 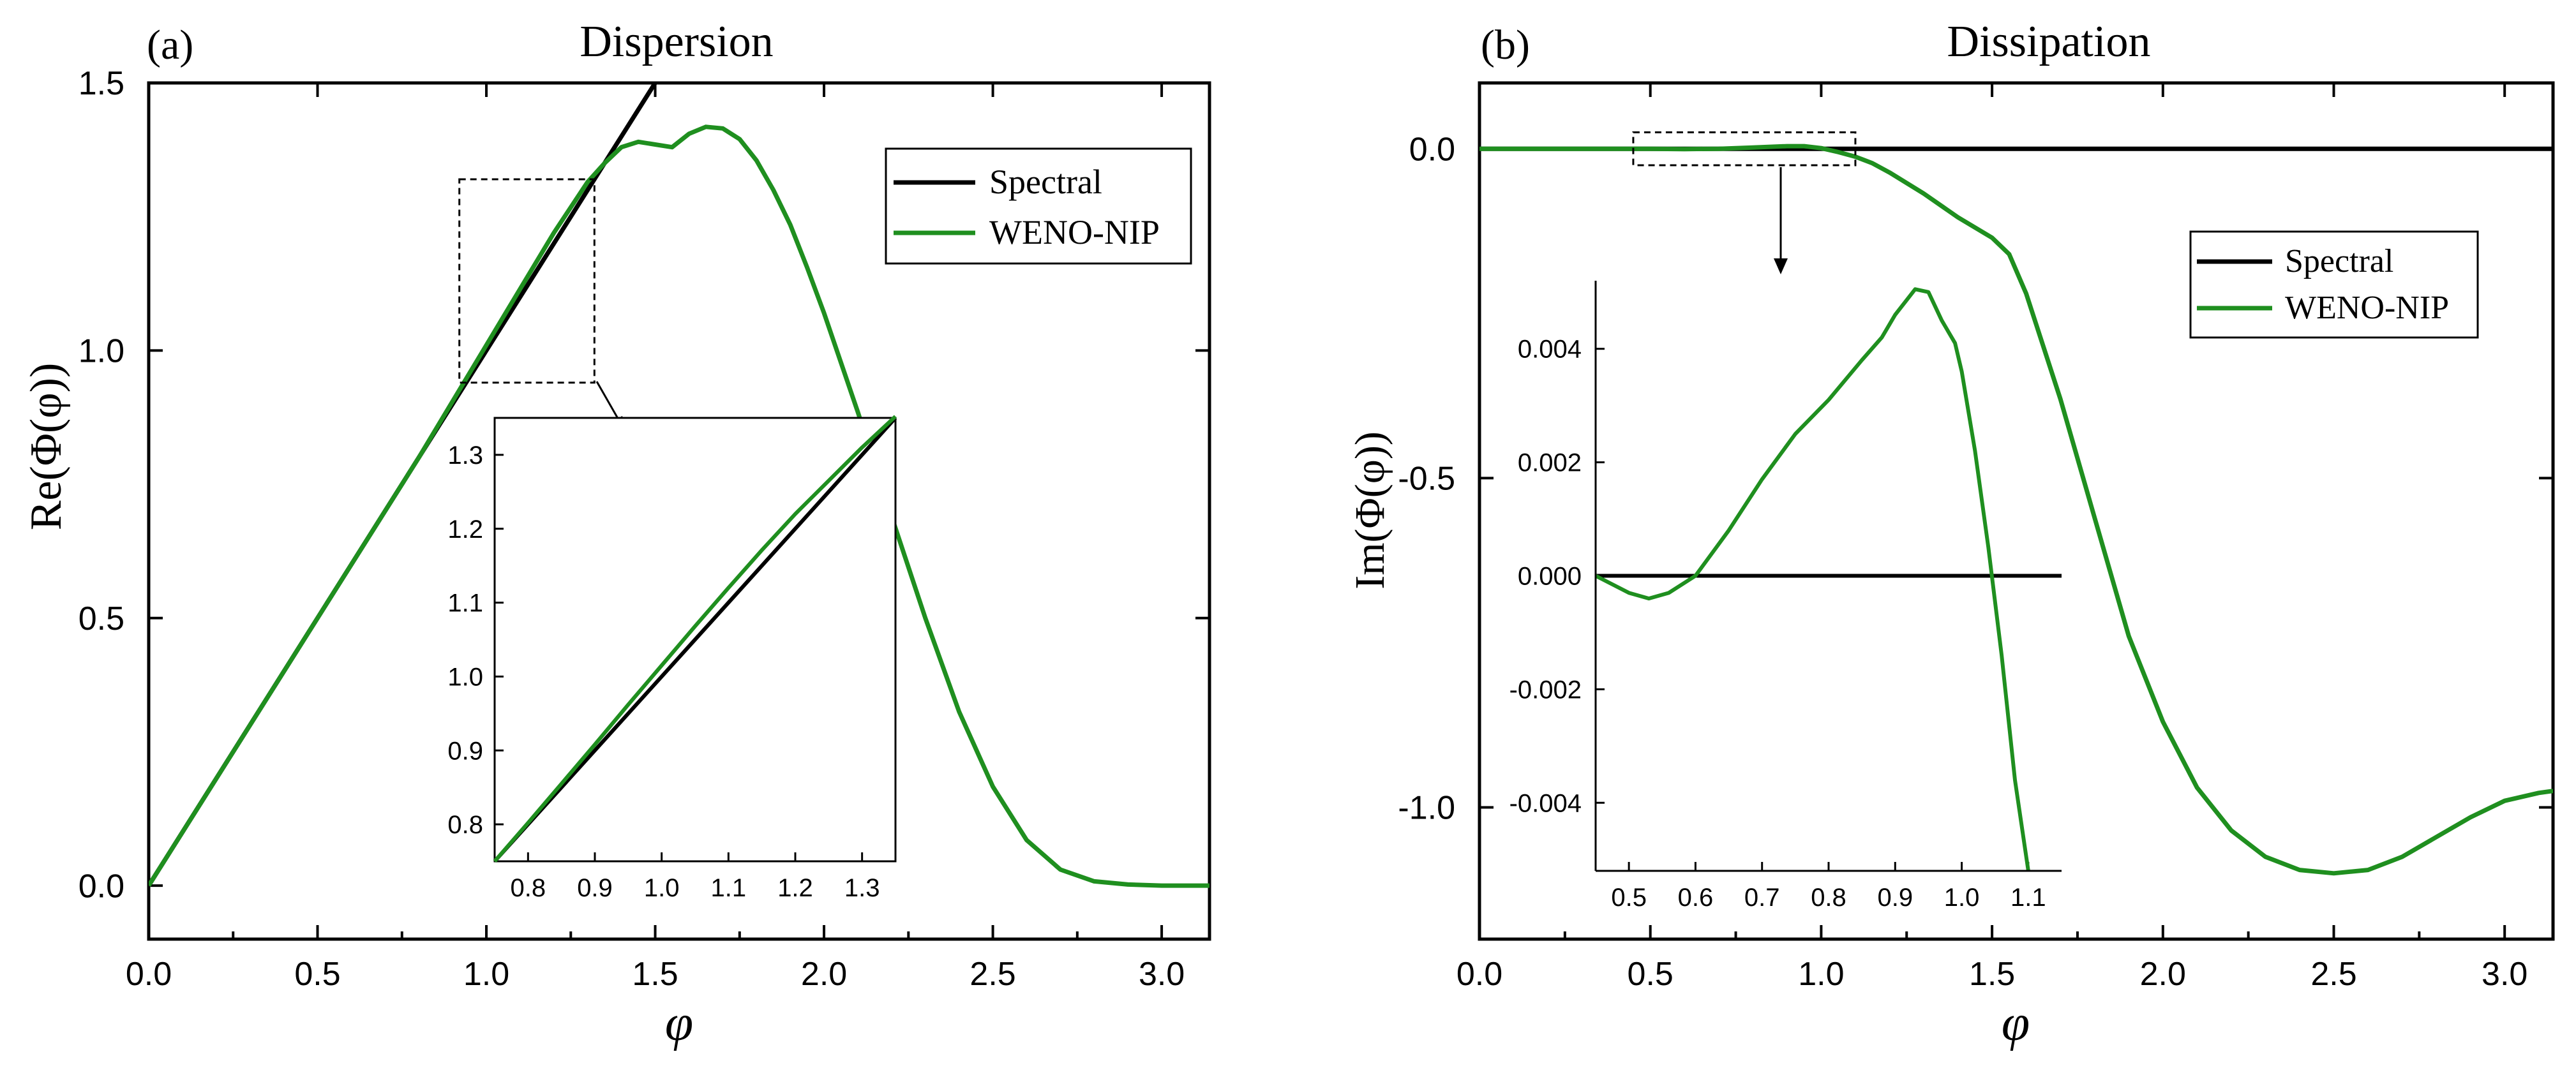 I want to click on a-inset-x-tick-label: 0.8, so click(x=528, y=888).